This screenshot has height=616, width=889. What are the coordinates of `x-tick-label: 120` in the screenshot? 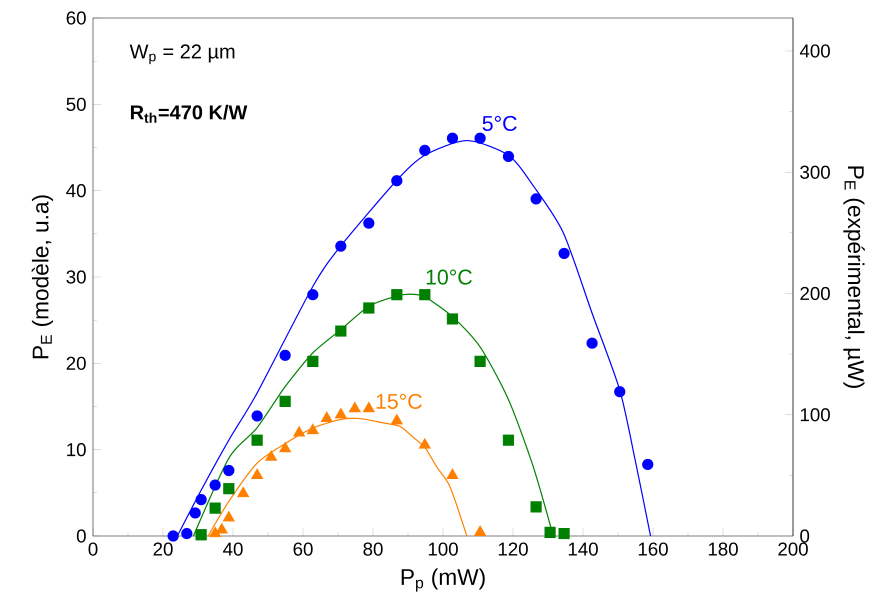 It's located at (513, 549).